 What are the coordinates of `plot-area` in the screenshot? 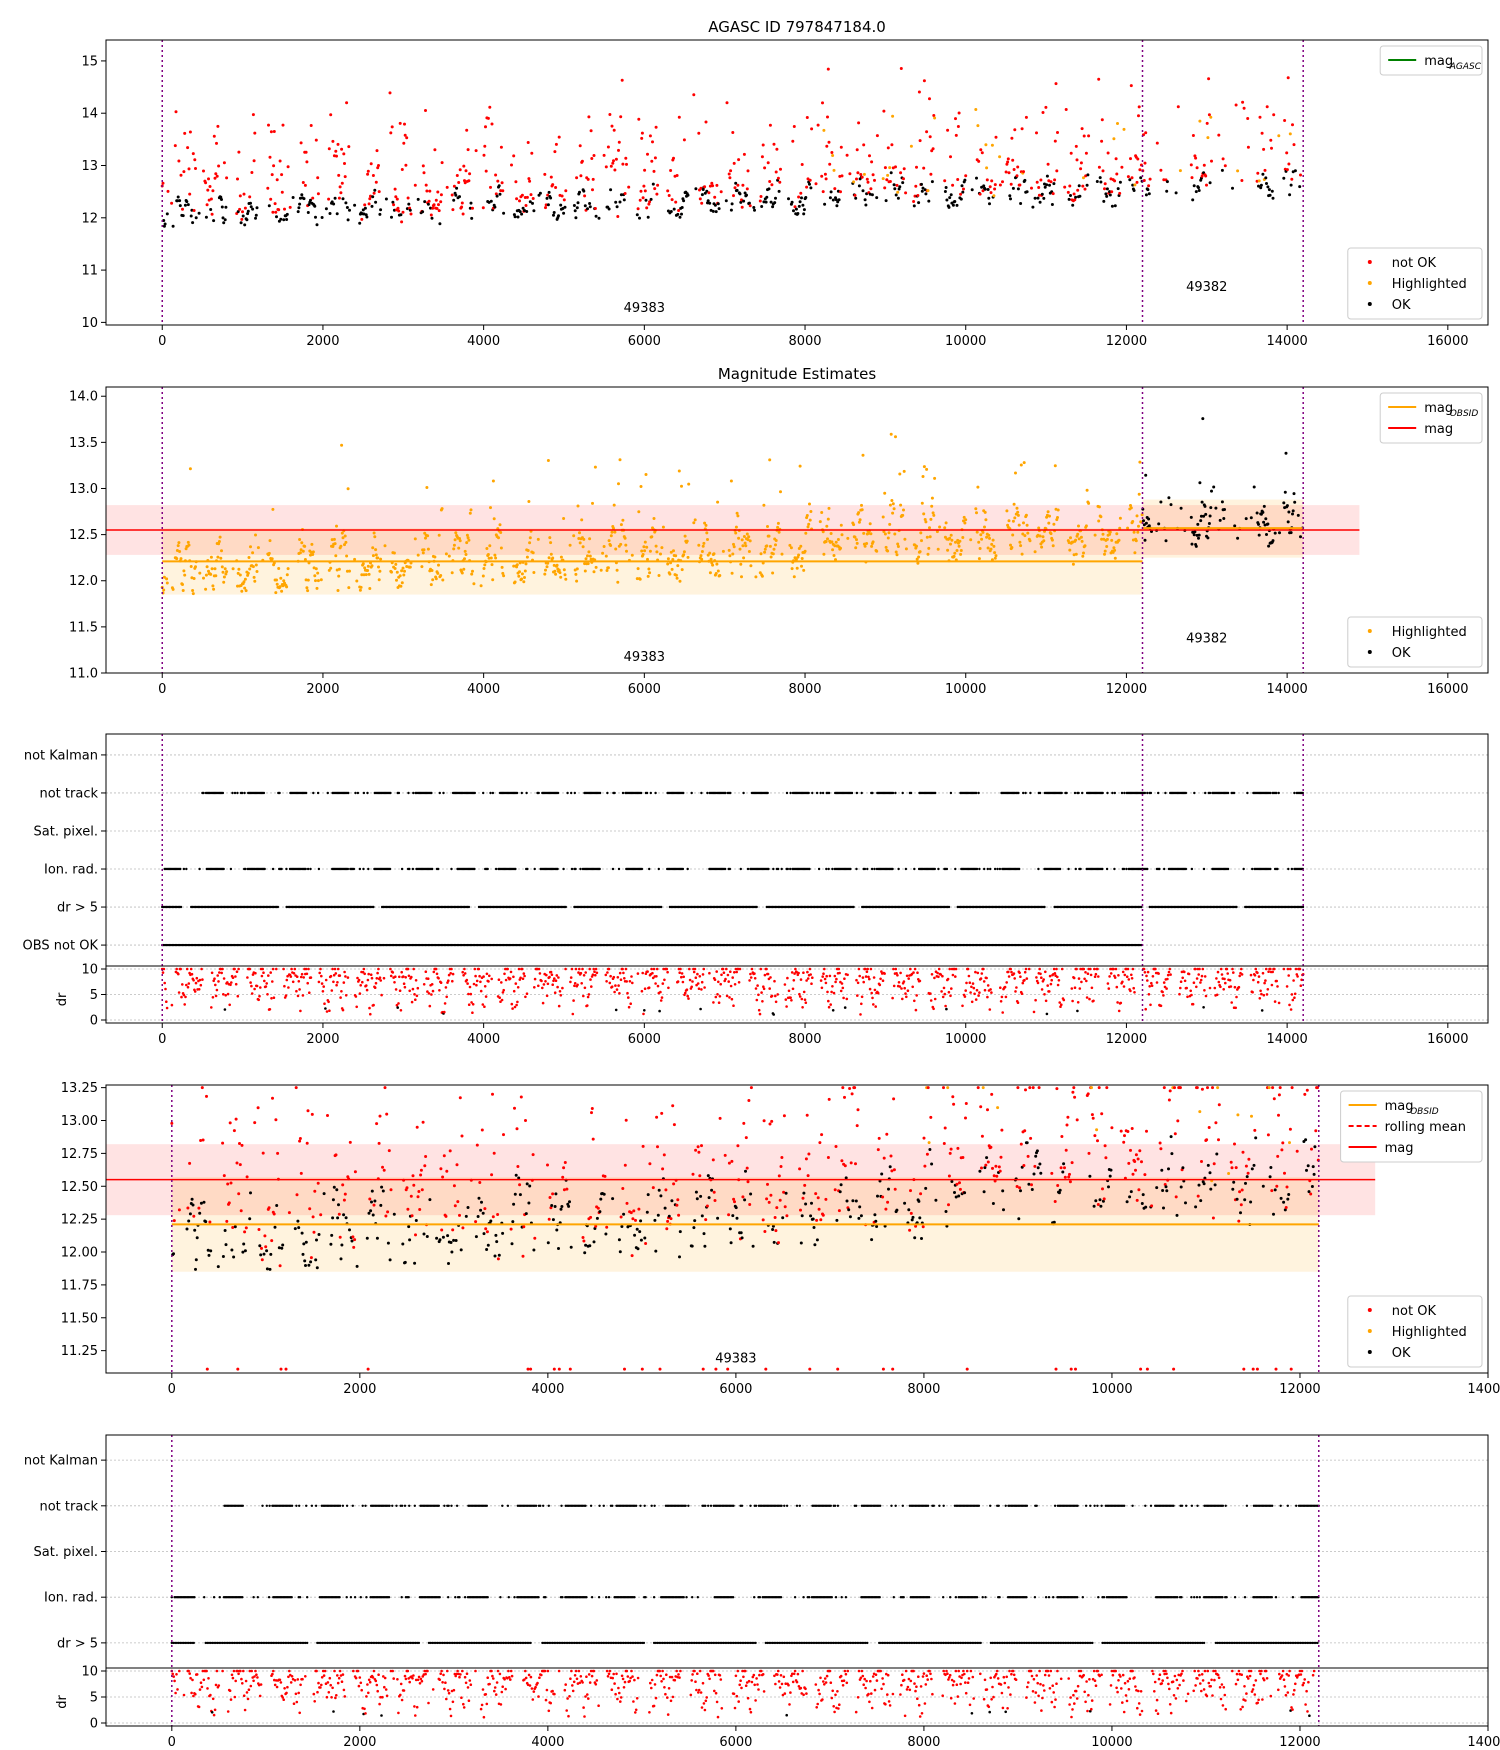 It's located at (733, 506).